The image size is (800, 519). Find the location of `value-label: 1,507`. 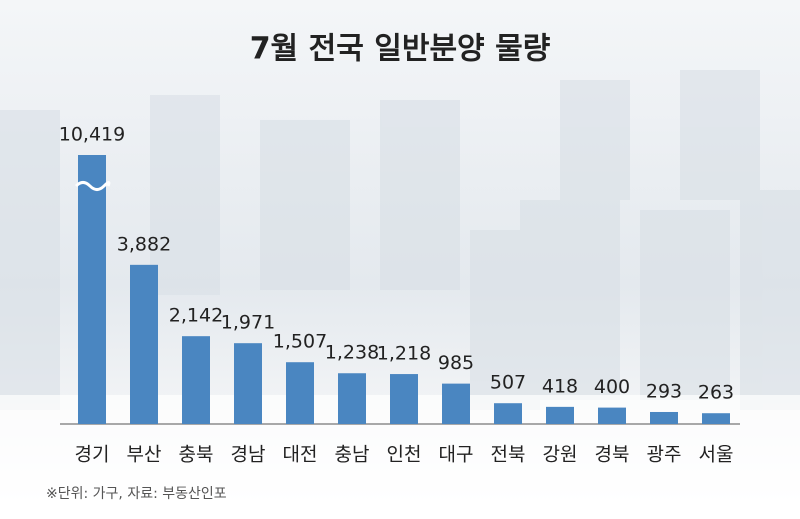

value-label: 1,507 is located at coordinates (300, 342).